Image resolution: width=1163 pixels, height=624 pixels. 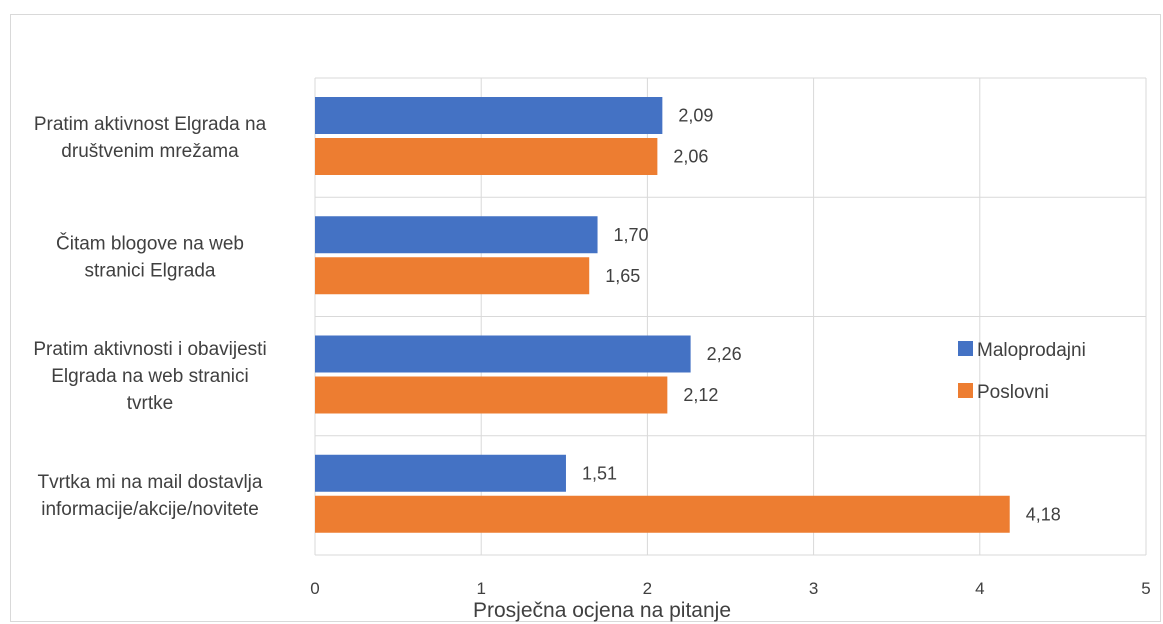 I want to click on data-label: 2,06, so click(x=690, y=157).